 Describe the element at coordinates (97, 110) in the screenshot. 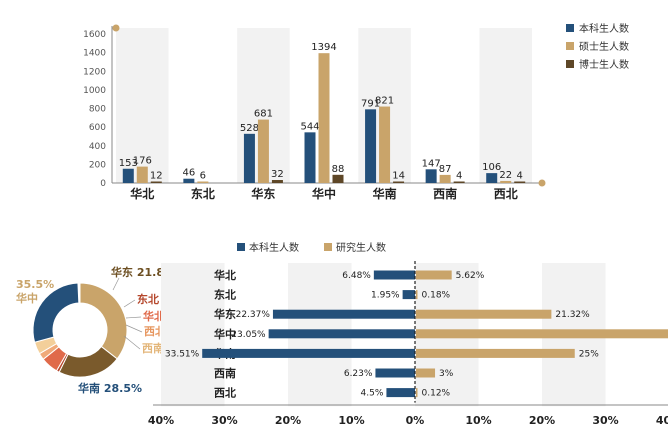

I see `y-tick-label: 800` at that location.